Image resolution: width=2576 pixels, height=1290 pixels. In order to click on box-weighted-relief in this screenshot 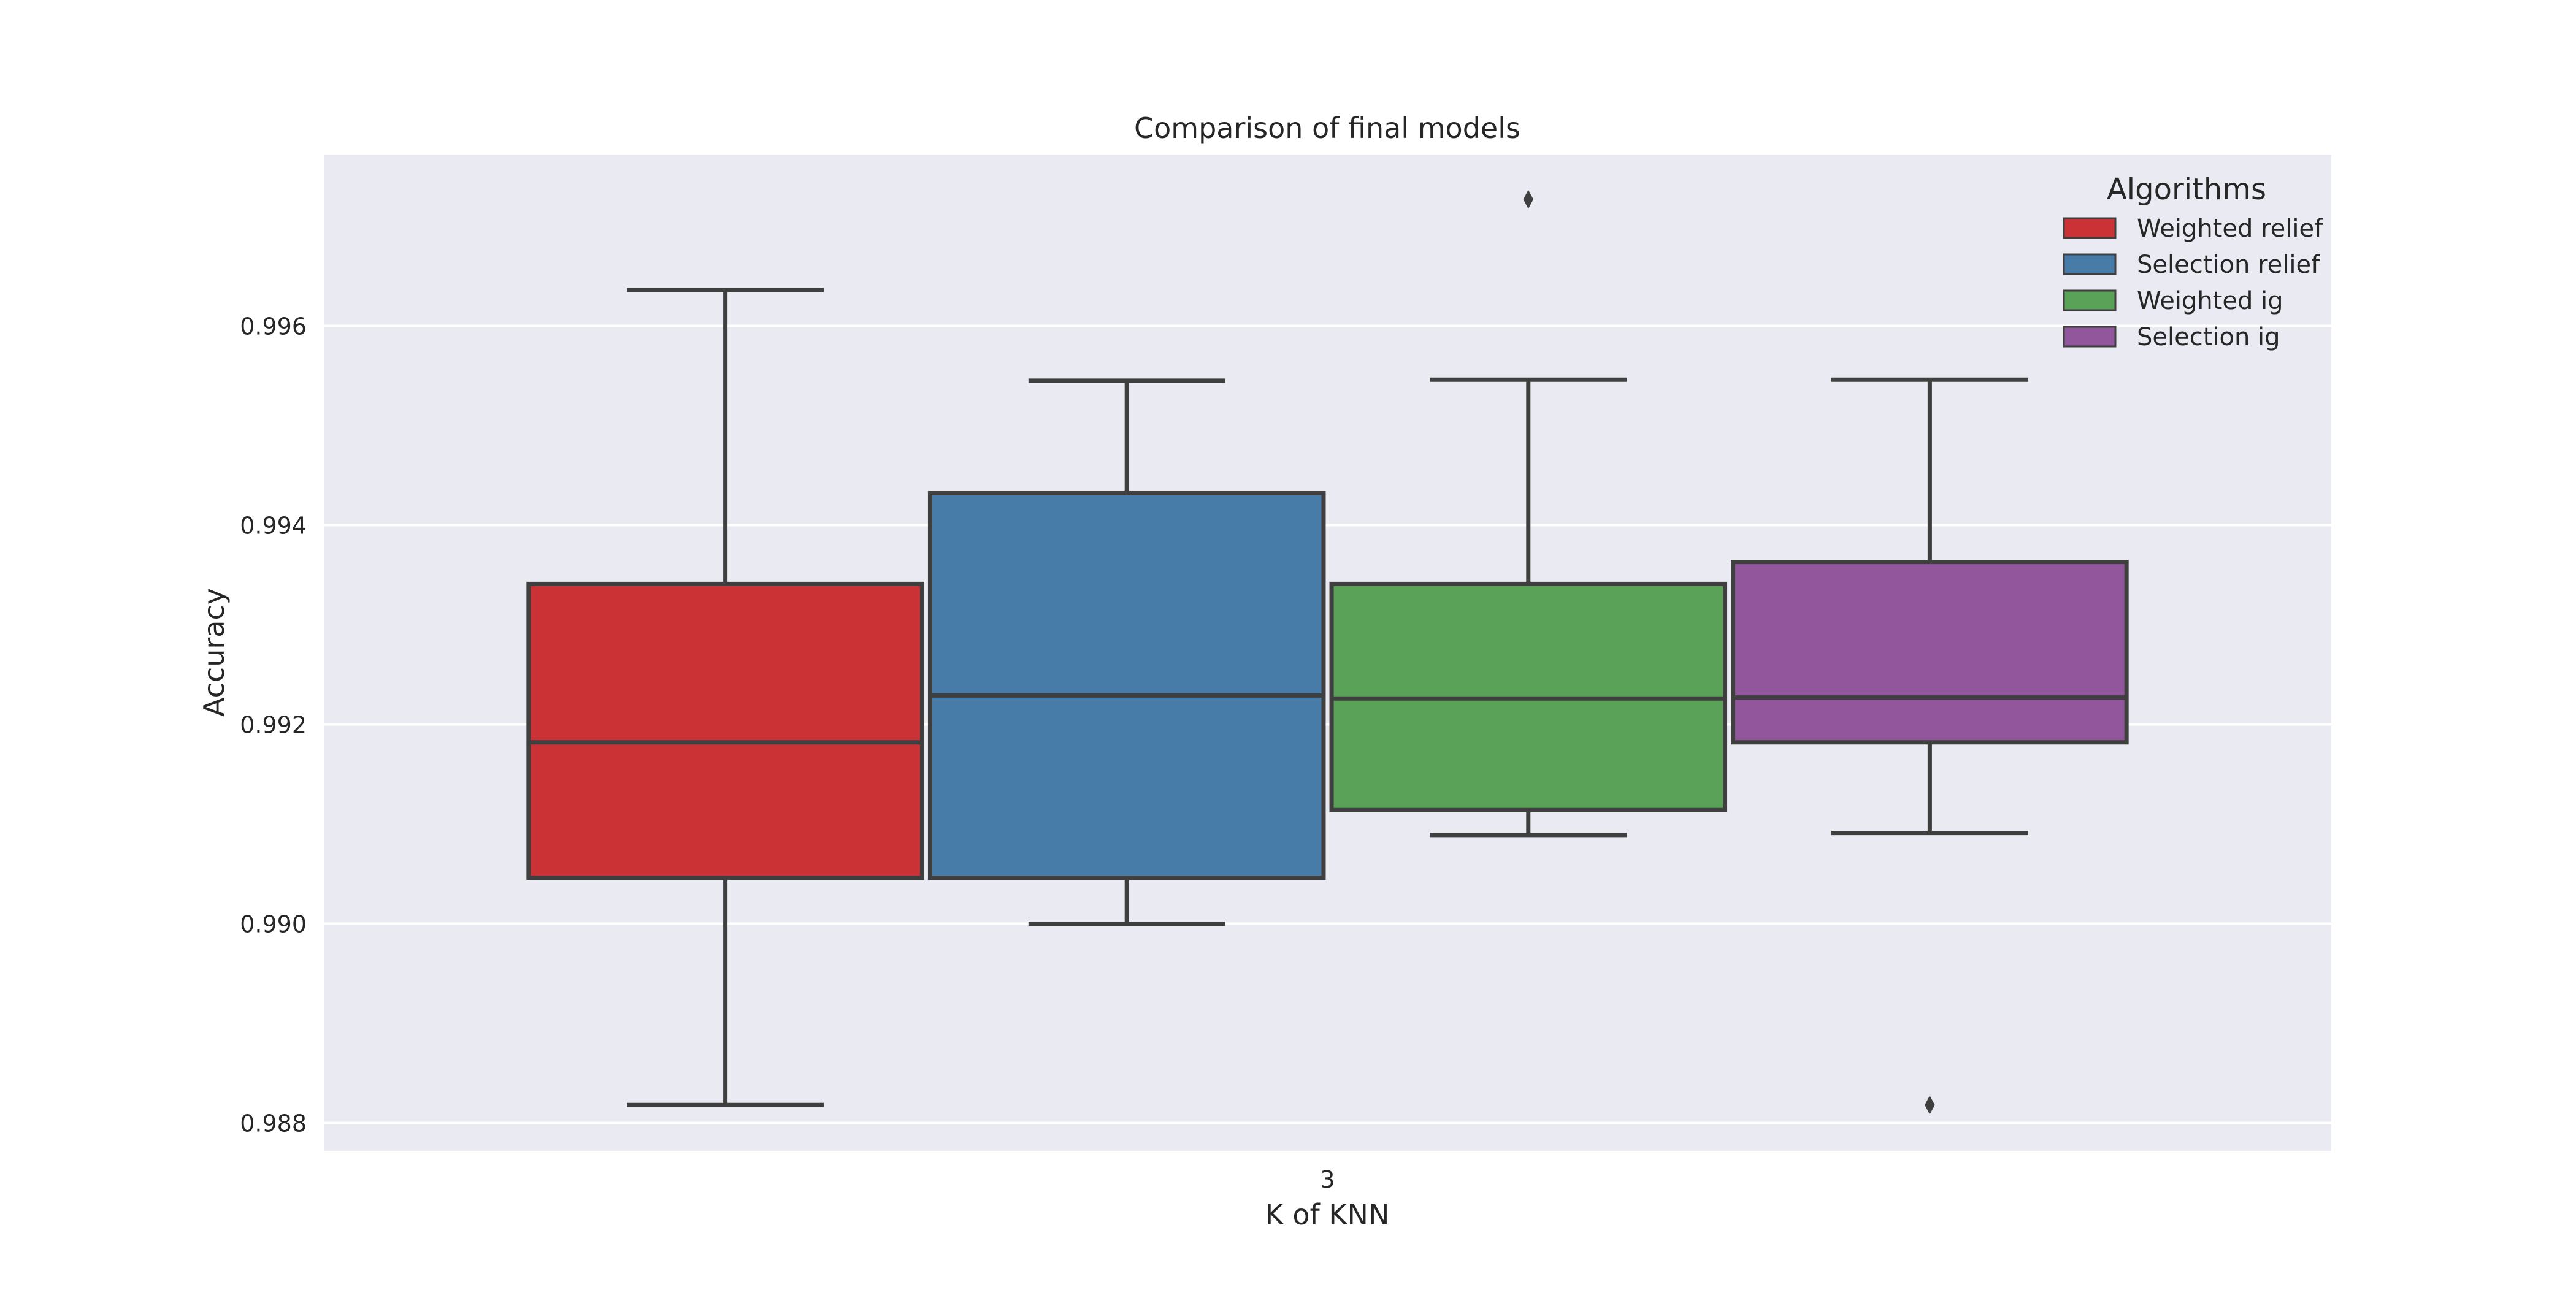, I will do `click(725, 697)`.